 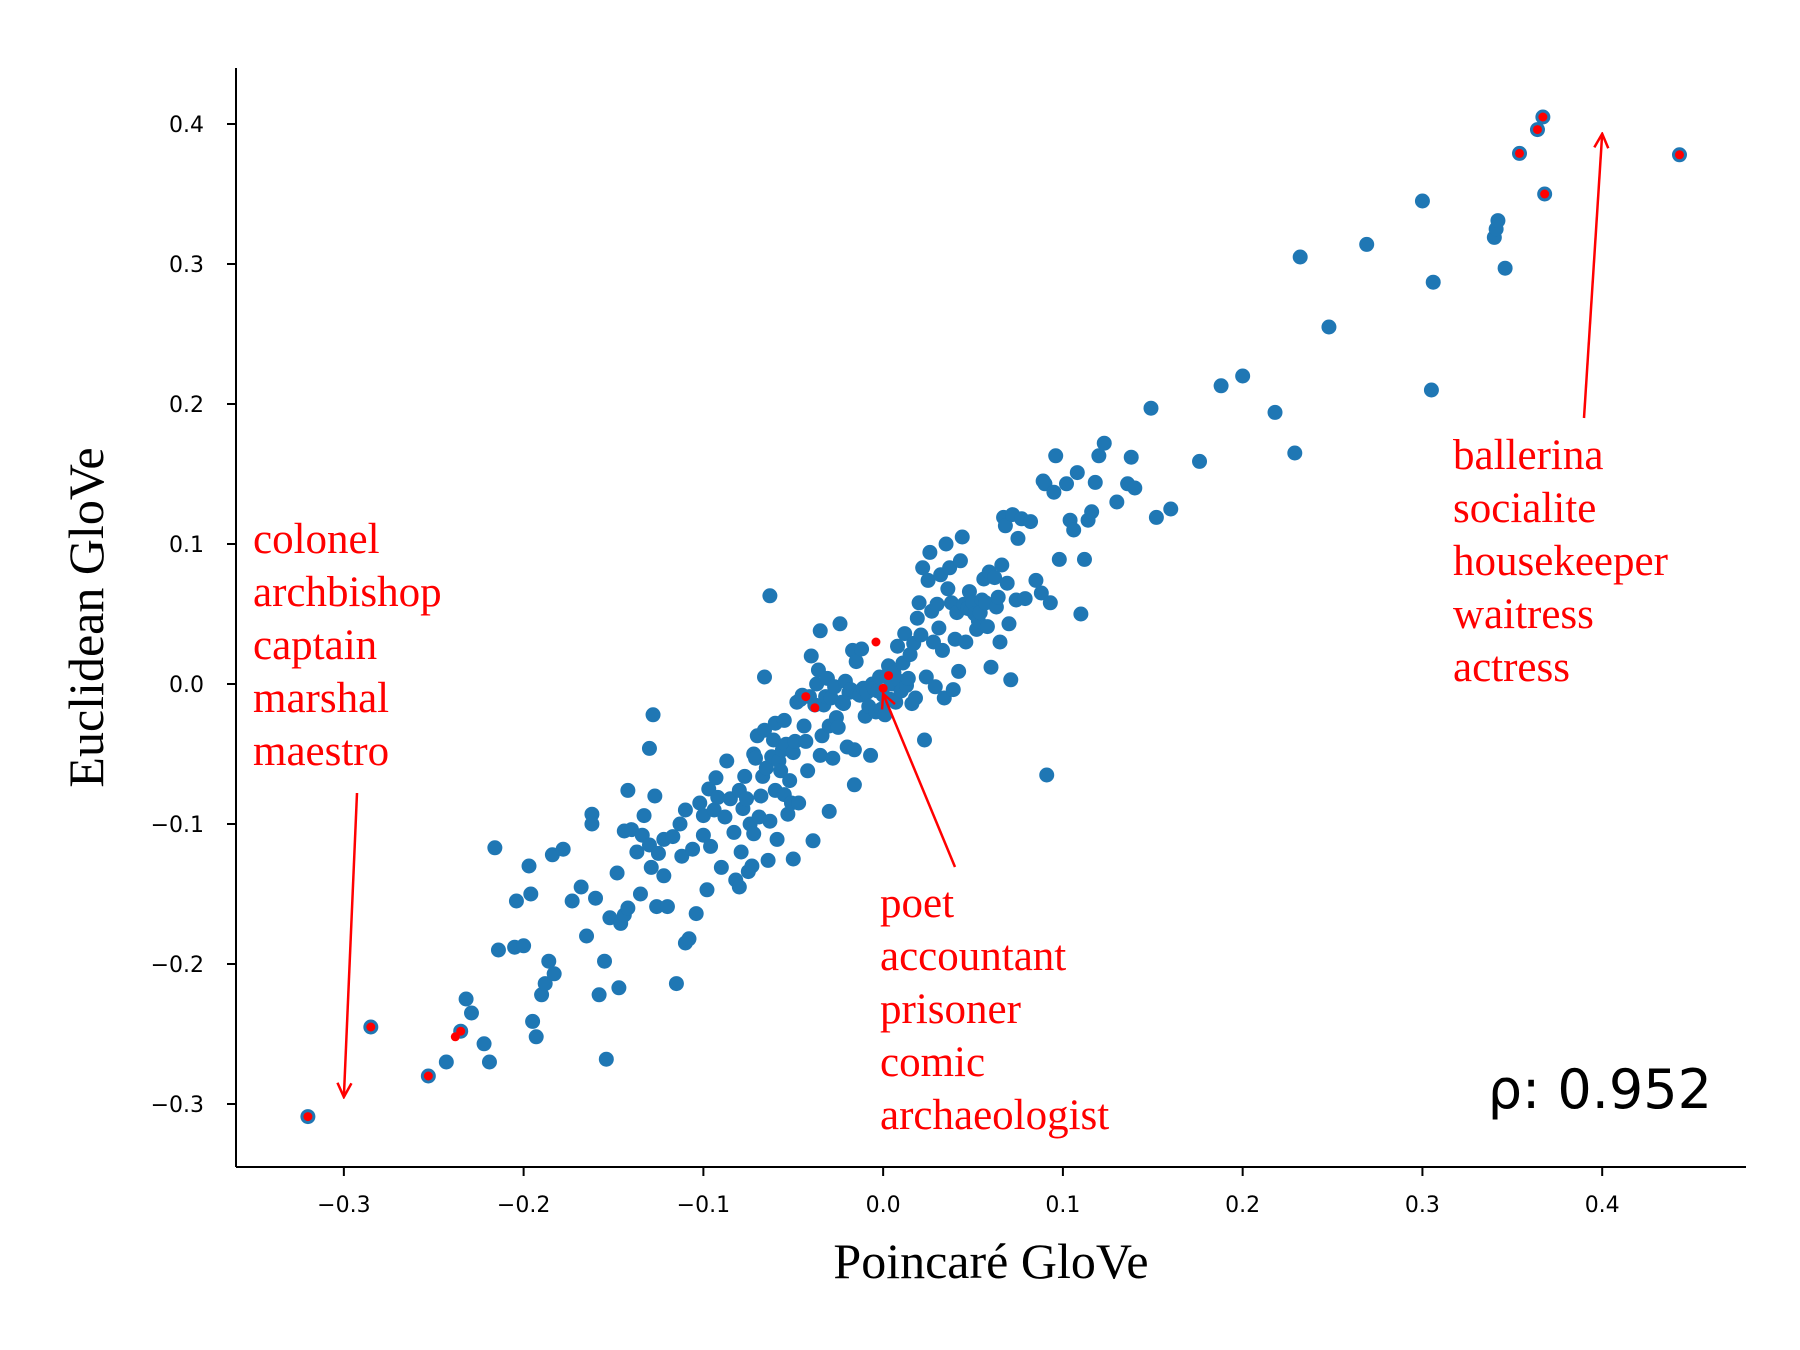 What do you see at coordinates (177, 825) in the screenshot?
I see `y-tick-label: −0.1` at bounding box center [177, 825].